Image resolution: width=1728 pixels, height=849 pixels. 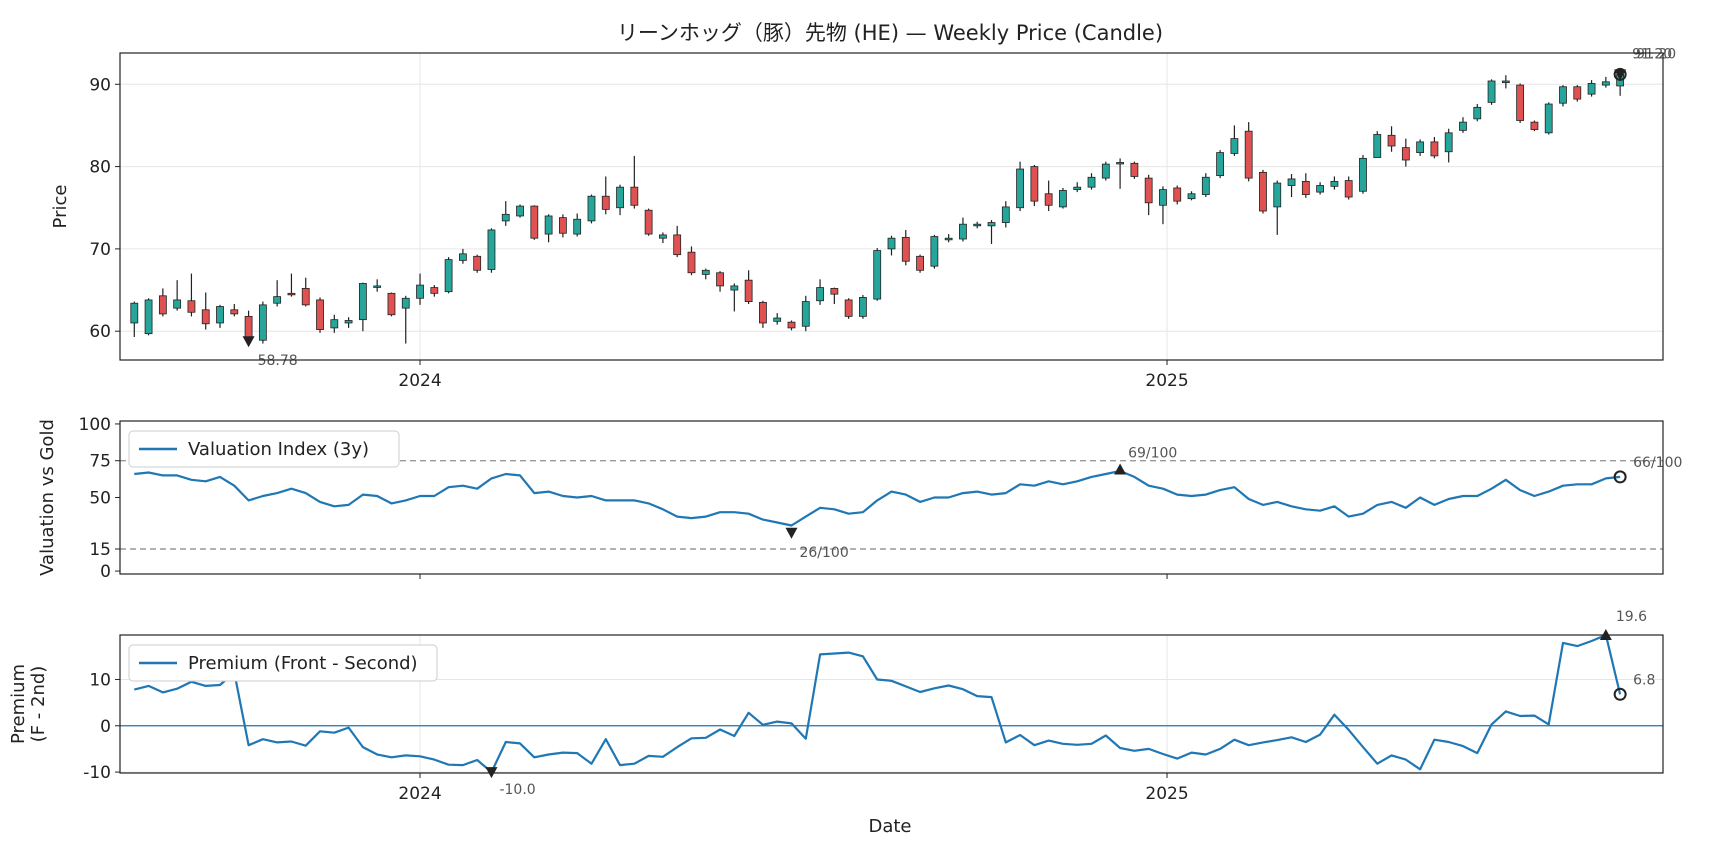 I want to click on annotation-label: 19.6, so click(x=1631, y=617).